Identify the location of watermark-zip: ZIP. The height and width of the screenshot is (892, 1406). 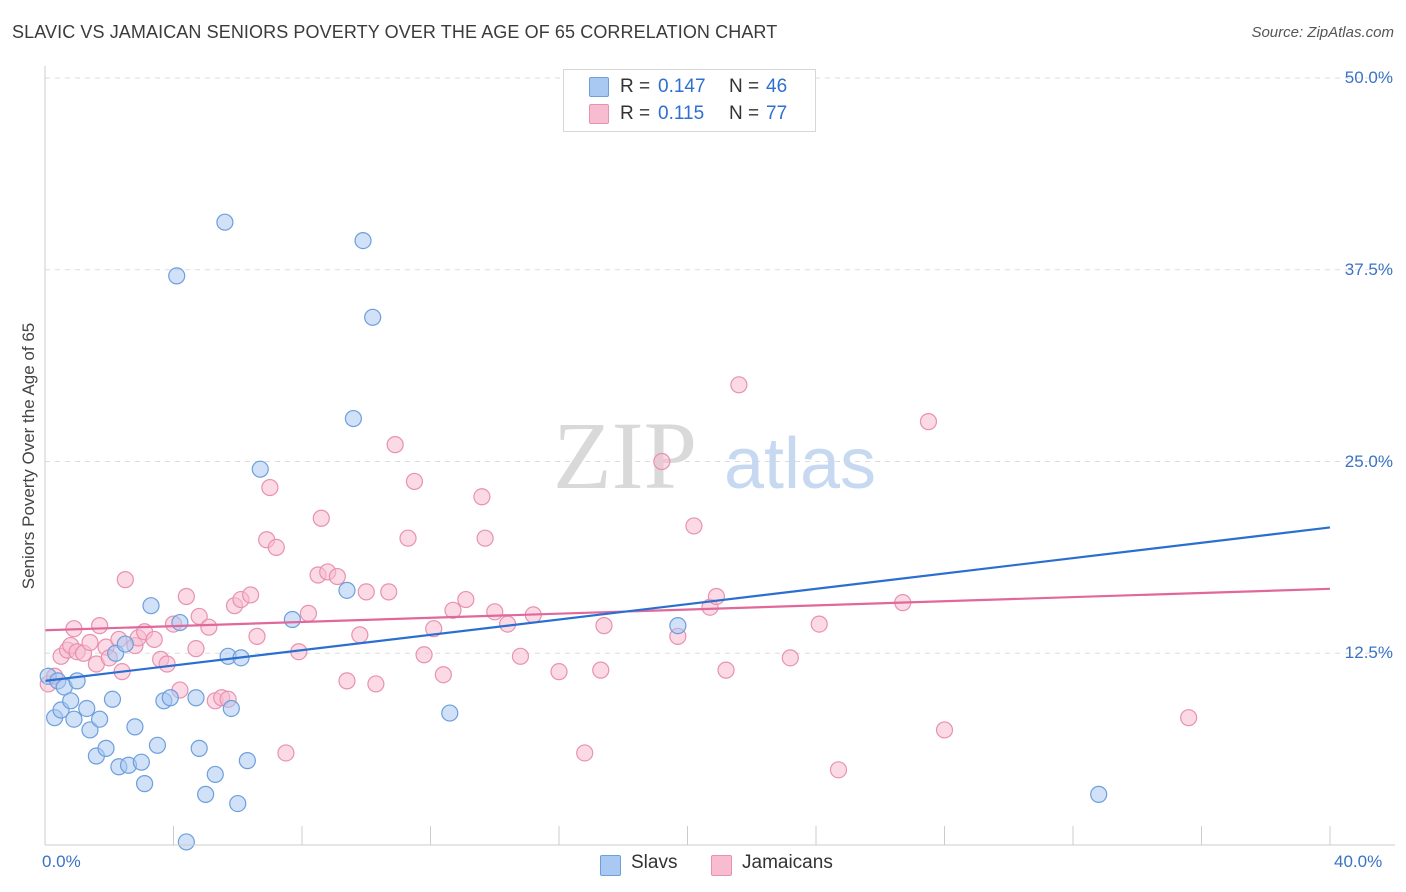
(625, 455).